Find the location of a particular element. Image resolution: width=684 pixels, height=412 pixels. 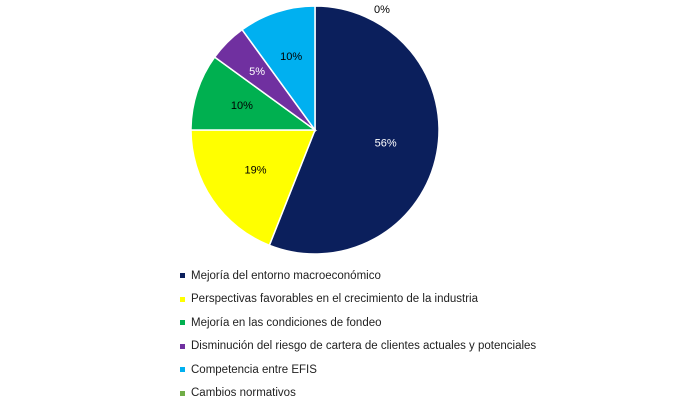

legend-label: Competencia entre EFIS is located at coordinates (254, 369).